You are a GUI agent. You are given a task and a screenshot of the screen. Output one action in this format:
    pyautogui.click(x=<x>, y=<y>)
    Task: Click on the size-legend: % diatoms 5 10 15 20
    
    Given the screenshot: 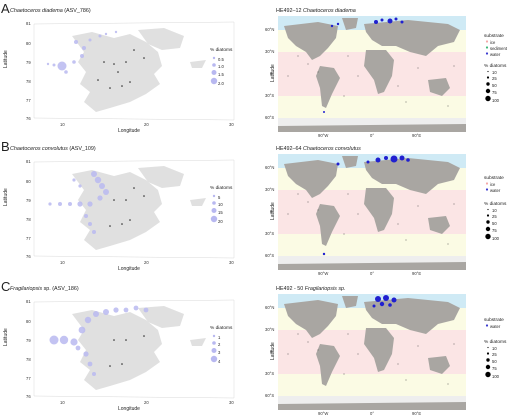 What is the action you would take?
    pyautogui.click(x=221, y=205)
    